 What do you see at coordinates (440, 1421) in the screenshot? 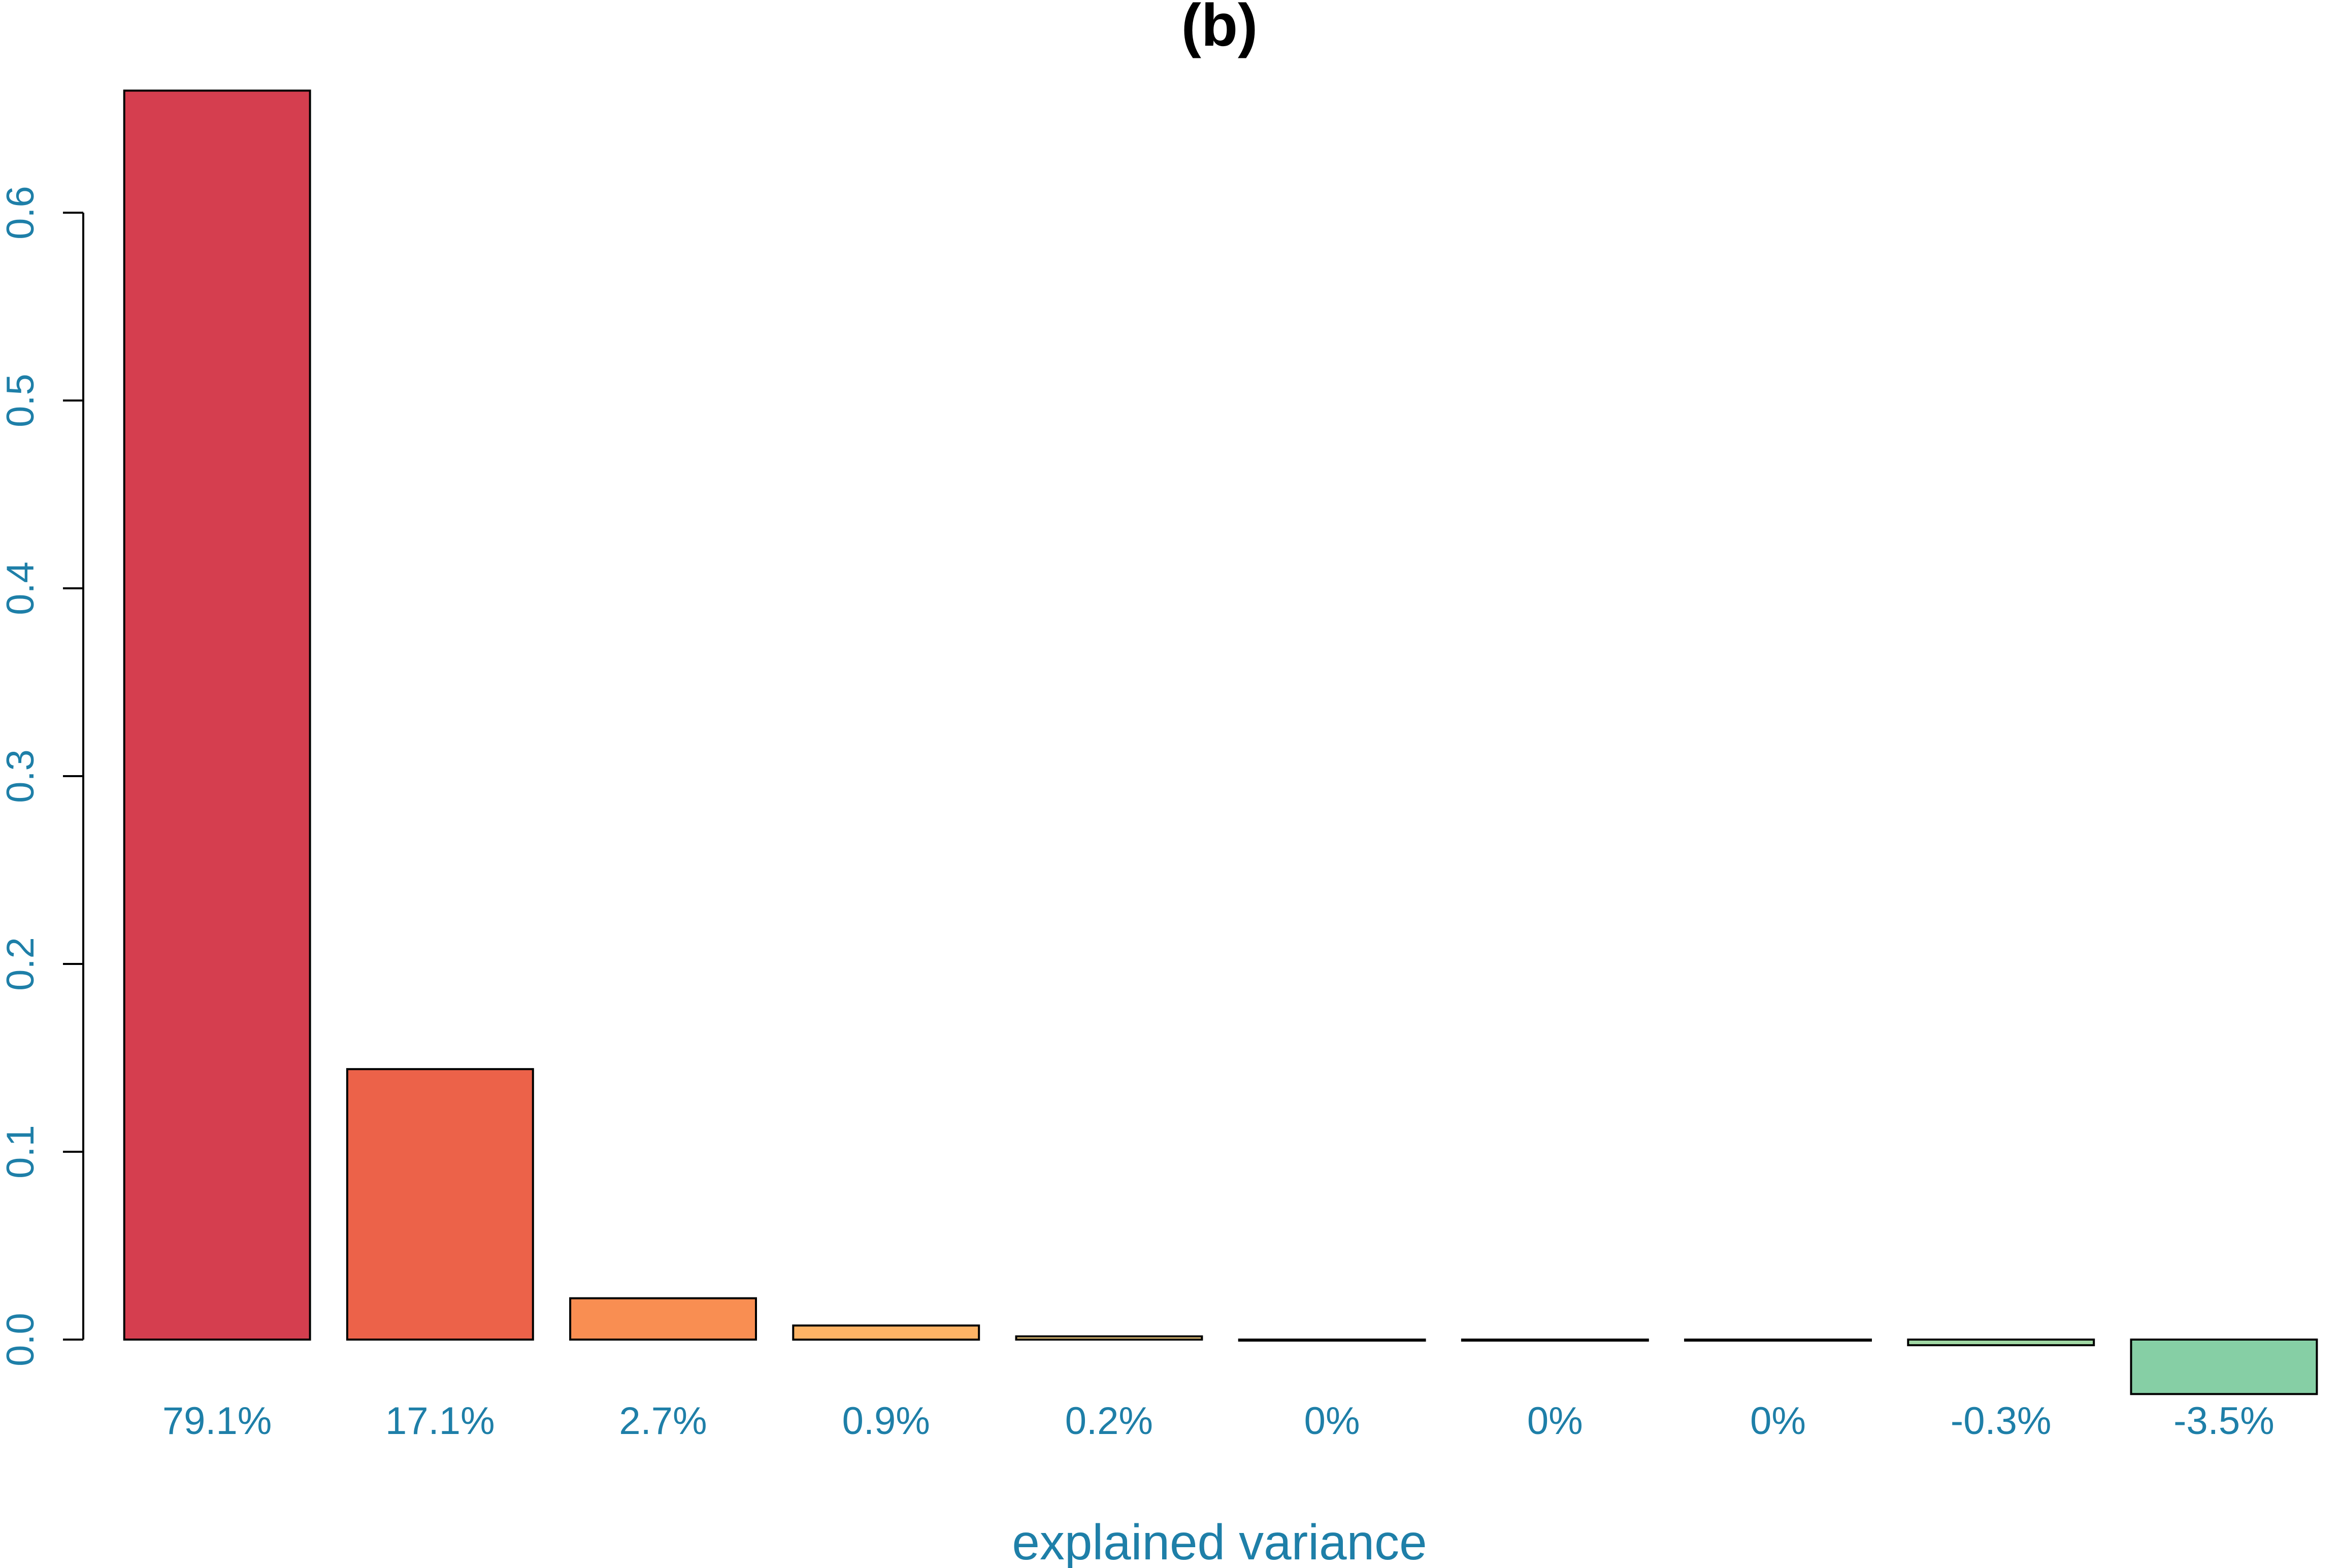
I see `bar-label-2: 17.1%` at bounding box center [440, 1421].